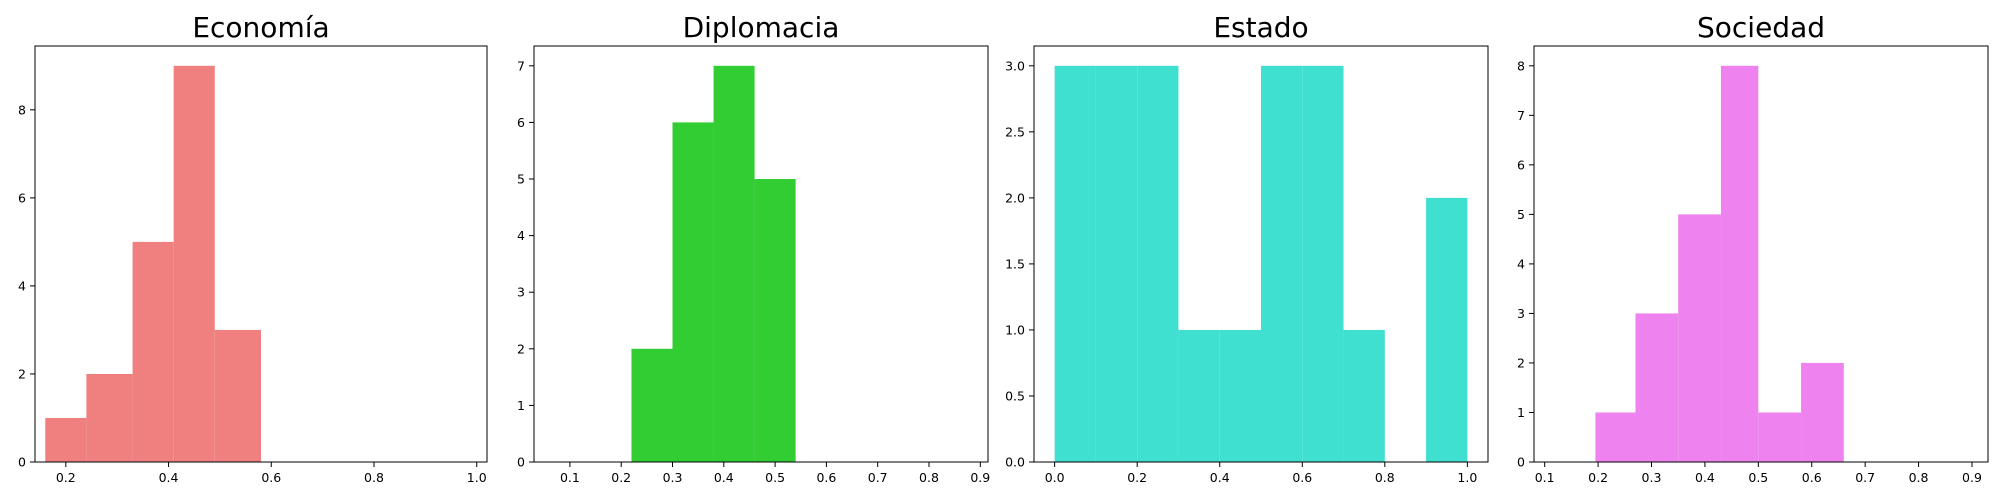  Describe the element at coordinates (1761, 27) in the screenshot. I see `panel-title: Sociedad` at that location.